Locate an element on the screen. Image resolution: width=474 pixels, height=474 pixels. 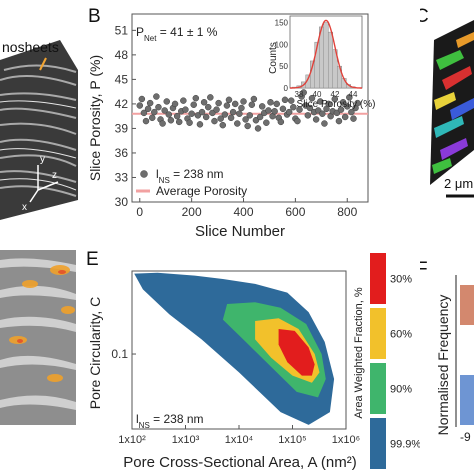
legend-l: l is located at coordinates (157, 174).